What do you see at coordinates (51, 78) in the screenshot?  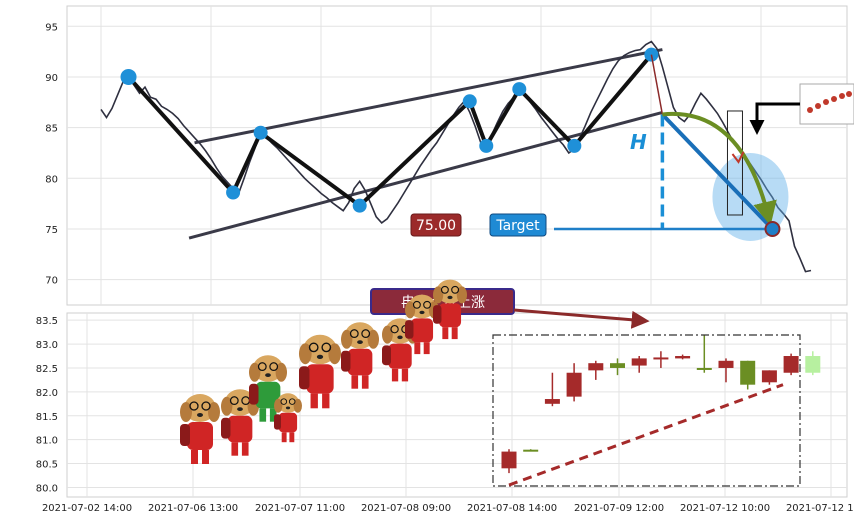 I see `top-y-tick-label: 90` at bounding box center [51, 78].